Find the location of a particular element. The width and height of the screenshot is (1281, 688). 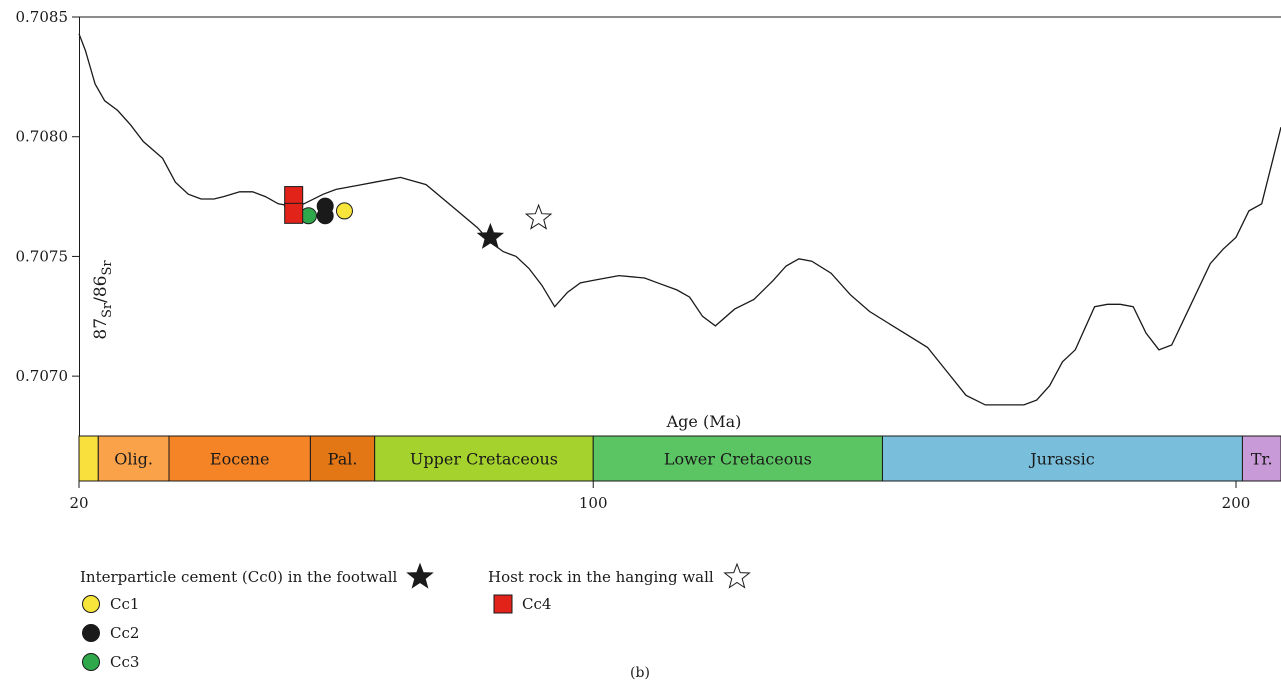

legend-label-cc1: Cc1 is located at coordinates (125, 604).